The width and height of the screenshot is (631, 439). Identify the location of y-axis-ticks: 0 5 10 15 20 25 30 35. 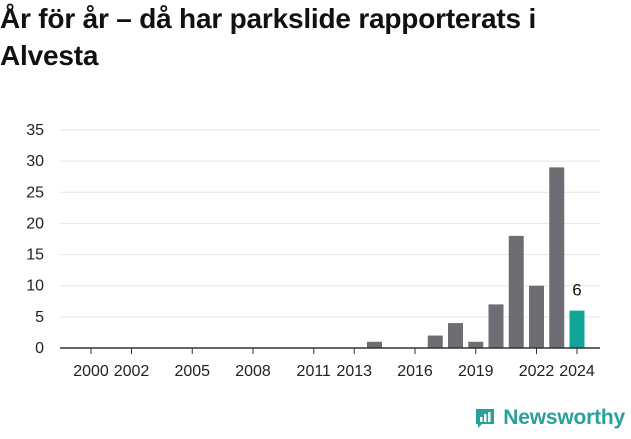
(35, 239).